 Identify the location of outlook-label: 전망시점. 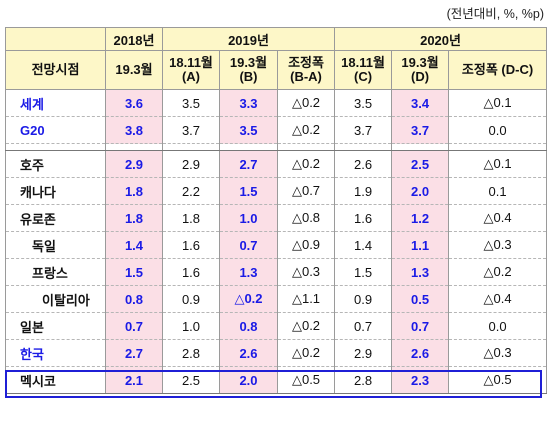
(55, 70).